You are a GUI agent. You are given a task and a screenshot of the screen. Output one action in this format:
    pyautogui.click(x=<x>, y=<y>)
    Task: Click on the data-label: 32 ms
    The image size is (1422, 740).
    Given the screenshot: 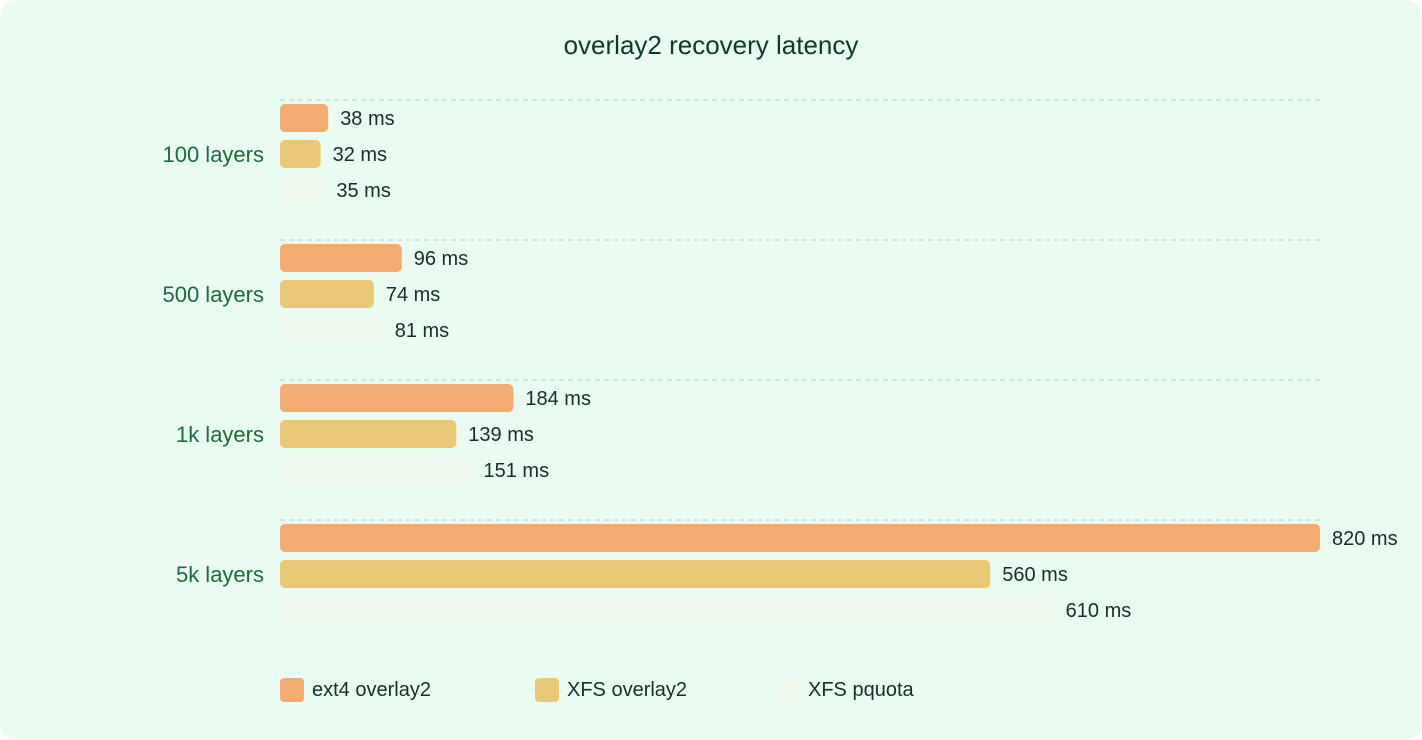 What is the action you would take?
    pyautogui.click(x=360, y=155)
    